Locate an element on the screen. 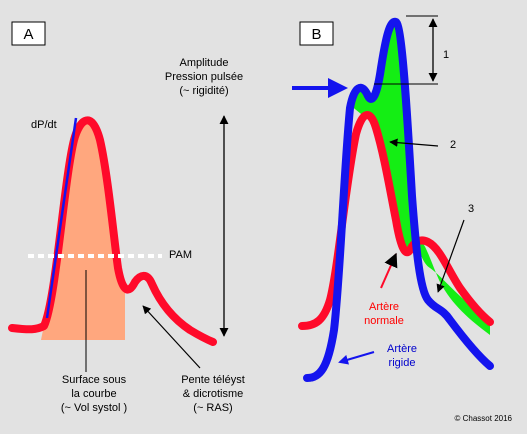 This screenshot has height=434, width=527. pam-label: PAM is located at coordinates (180, 255).